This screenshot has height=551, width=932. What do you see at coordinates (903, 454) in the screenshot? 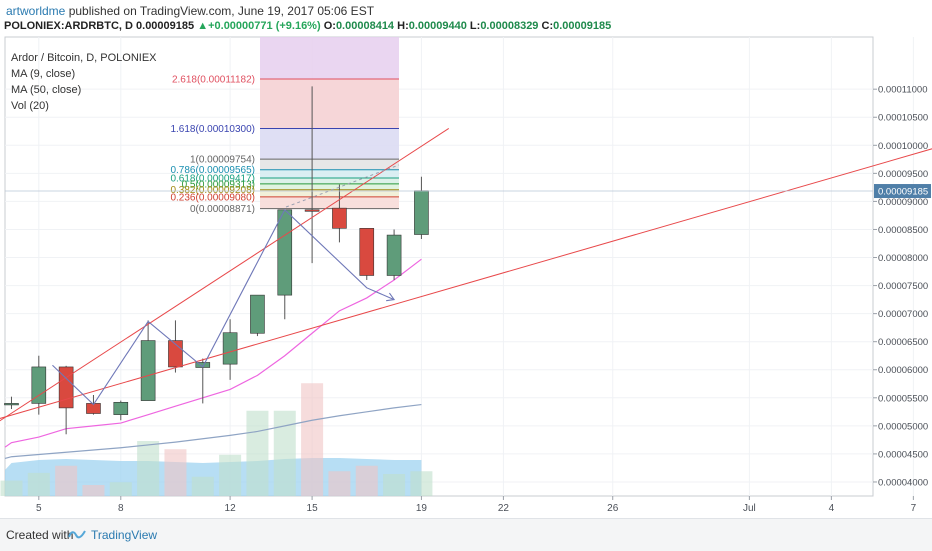
I see `y-tick-label: 0.00004500` at bounding box center [903, 454].